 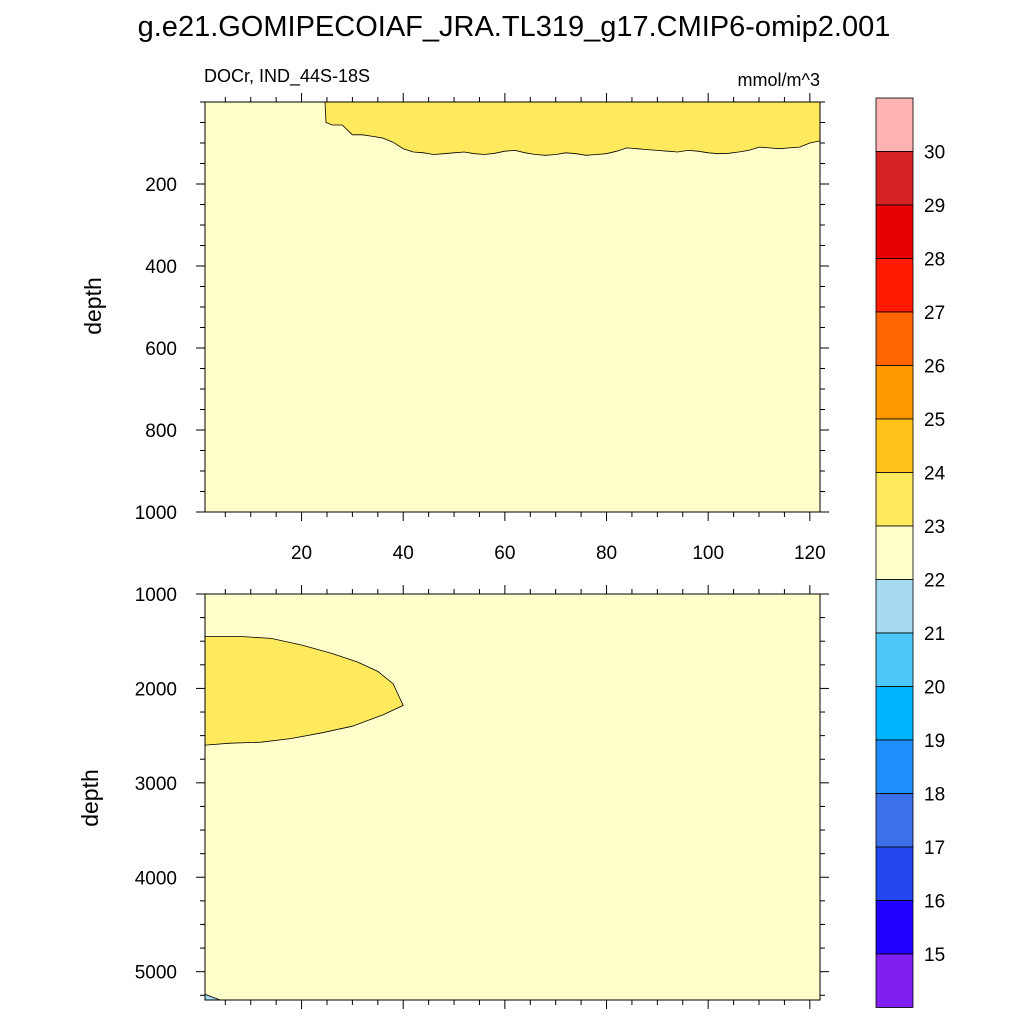 What do you see at coordinates (934, 367) in the screenshot?
I see `colorbar-label: 26` at bounding box center [934, 367].